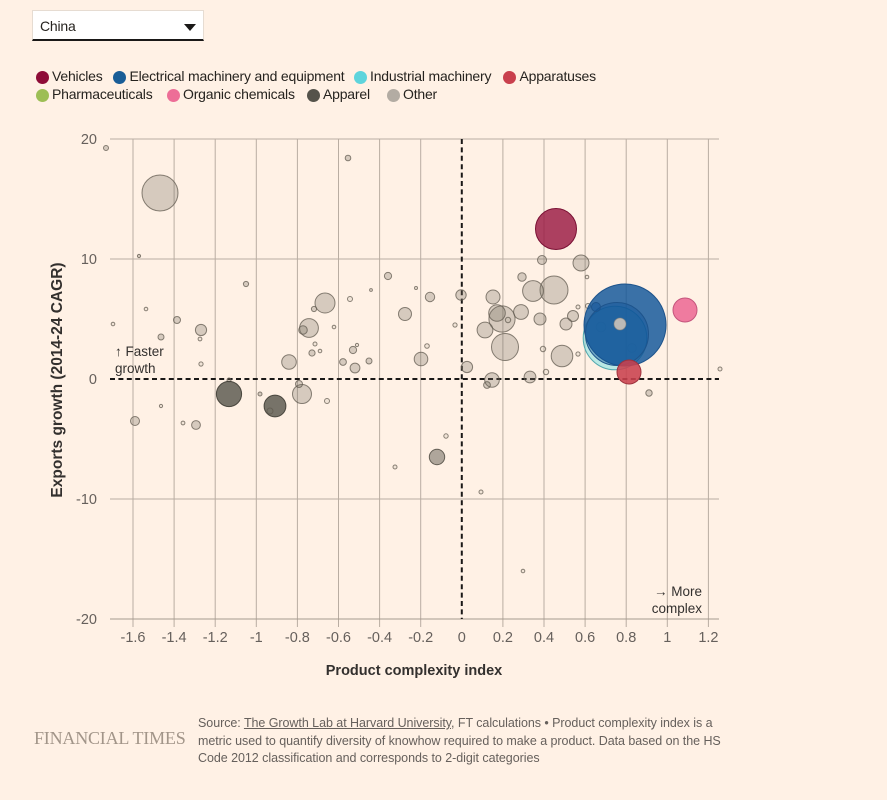 The height and width of the screenshot is (800, 887). I want to click on svg-text: -10, so click(86, 500).